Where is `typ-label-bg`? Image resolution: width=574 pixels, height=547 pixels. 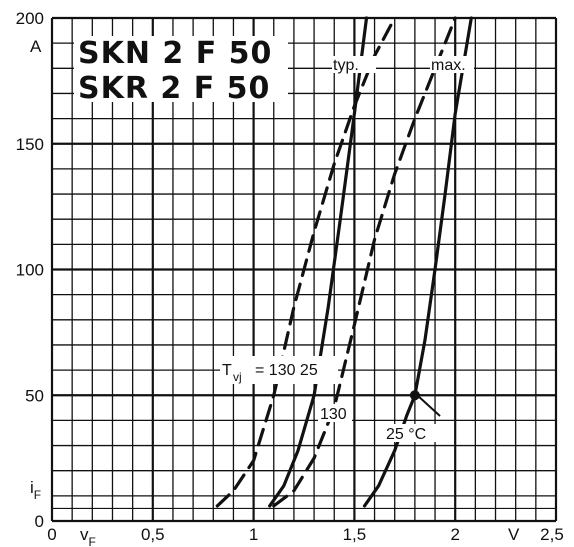
typ-label-bg is located at coordinates (354, 64).